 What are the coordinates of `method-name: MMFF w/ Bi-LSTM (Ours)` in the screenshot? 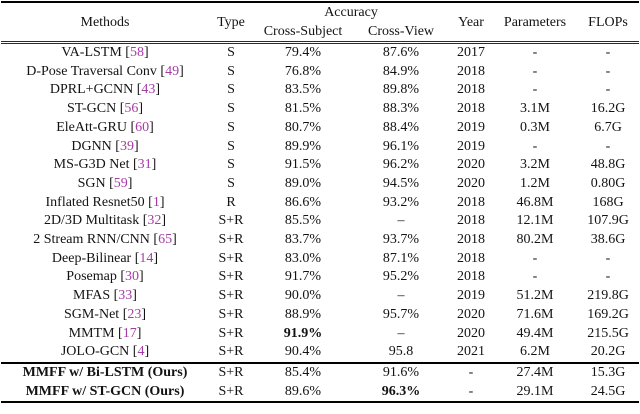 It's located at (105, 372).